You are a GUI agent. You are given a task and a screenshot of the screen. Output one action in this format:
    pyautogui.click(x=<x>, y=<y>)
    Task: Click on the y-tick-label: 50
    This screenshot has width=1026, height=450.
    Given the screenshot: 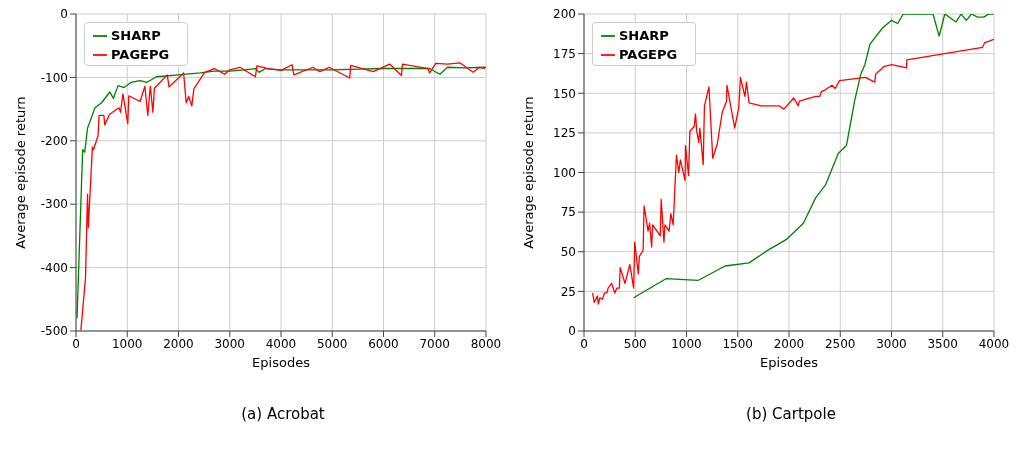 What is the action you would take?
    pyautogui.click(x=568, y=252)
    